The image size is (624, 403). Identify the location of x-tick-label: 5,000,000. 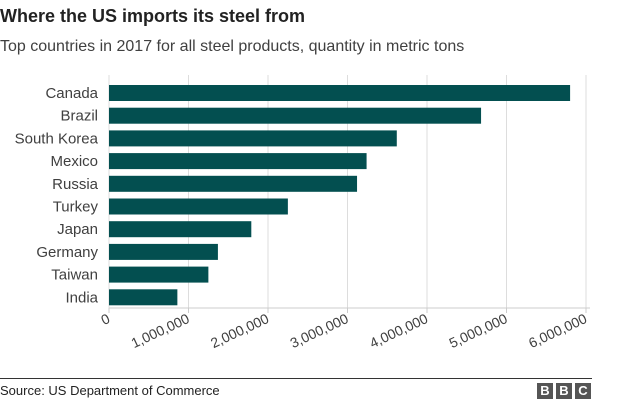
(478, 330).